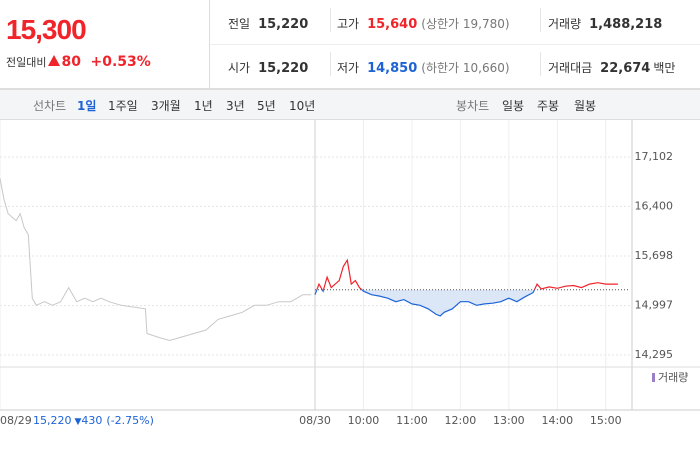  I want to click on stat: 저가 14,850 (하한가 10,660), so click(423, 67).